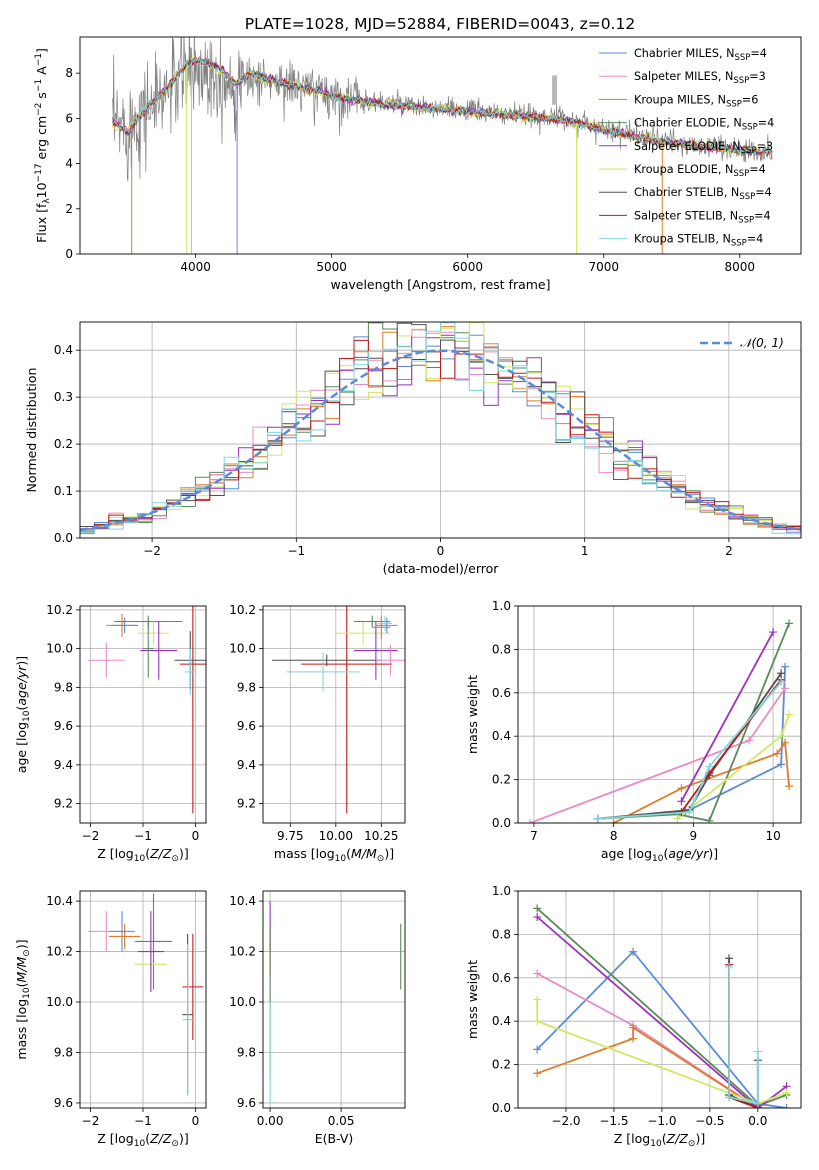 The image size is (819, 1170). Describe the element at coordinates (31, 430) in the screenshot. I see `y-axis-label: Normed distribution` at that location.